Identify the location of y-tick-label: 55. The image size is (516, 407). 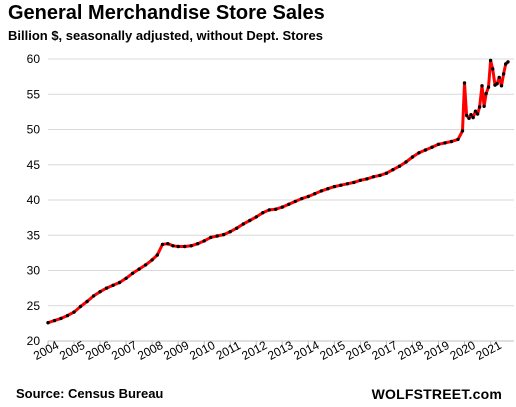
(34, 94).